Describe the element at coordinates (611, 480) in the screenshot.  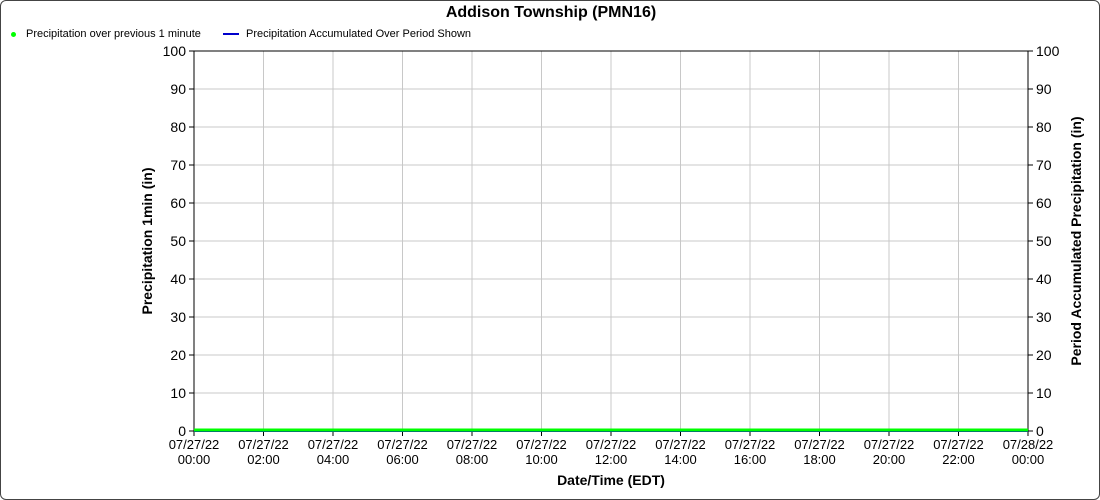
I see `x-axis-label: Date/Time (EDT)` at that location.